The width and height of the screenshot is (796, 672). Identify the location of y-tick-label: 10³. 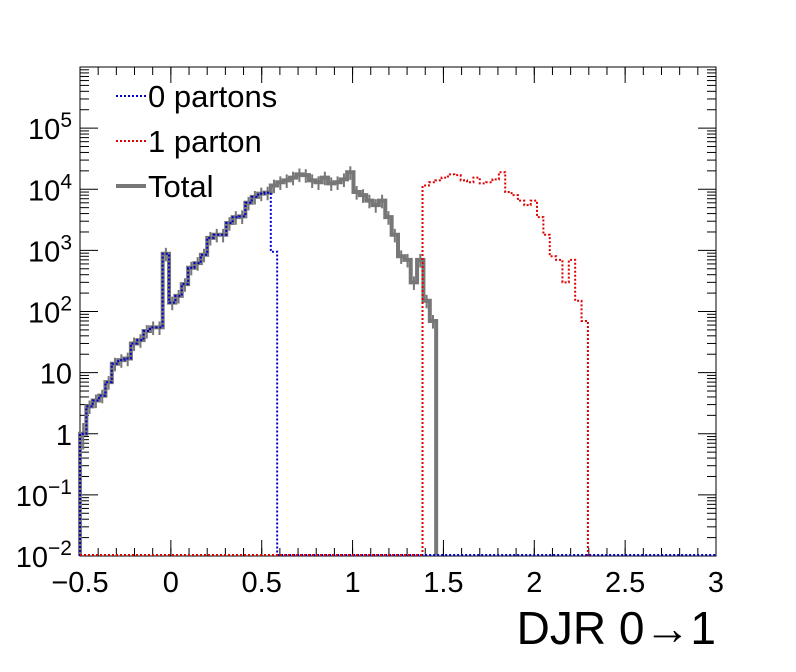
(50, 249).